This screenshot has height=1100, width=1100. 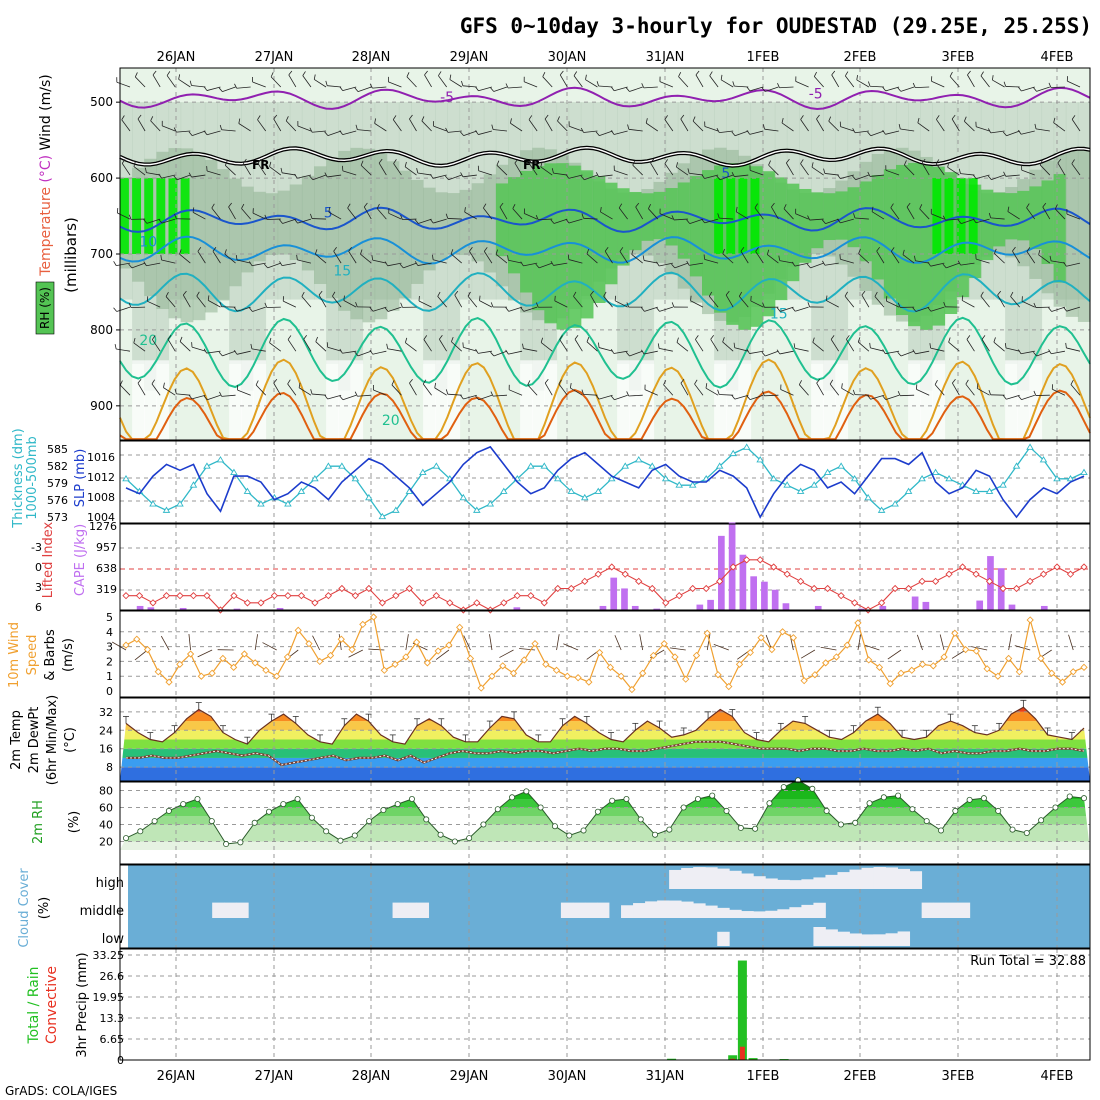 I want to click on isotherm-label-3: 5, so click(x=328, y=214).